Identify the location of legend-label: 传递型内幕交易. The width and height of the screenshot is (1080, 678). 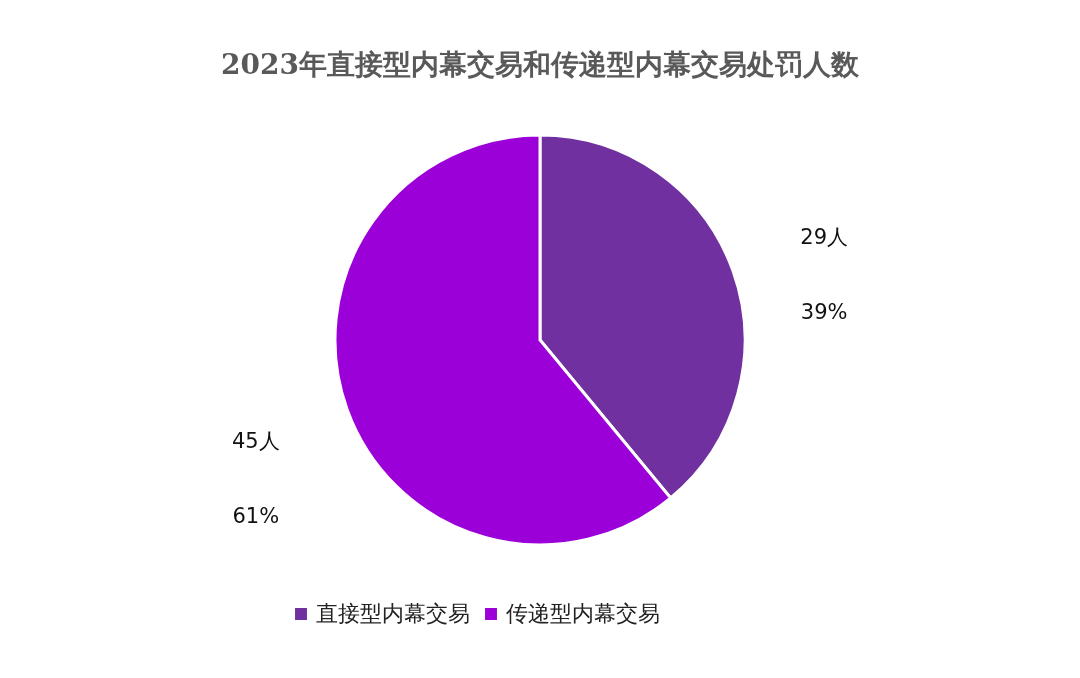
(583, 613).